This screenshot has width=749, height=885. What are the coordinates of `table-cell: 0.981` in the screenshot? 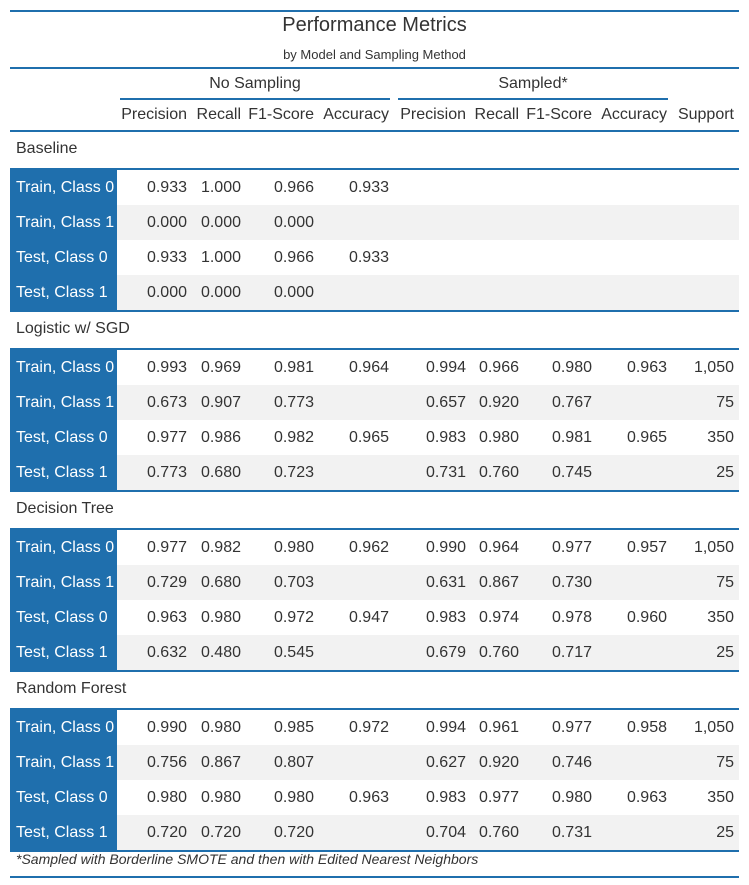 It's located at (571, 437).